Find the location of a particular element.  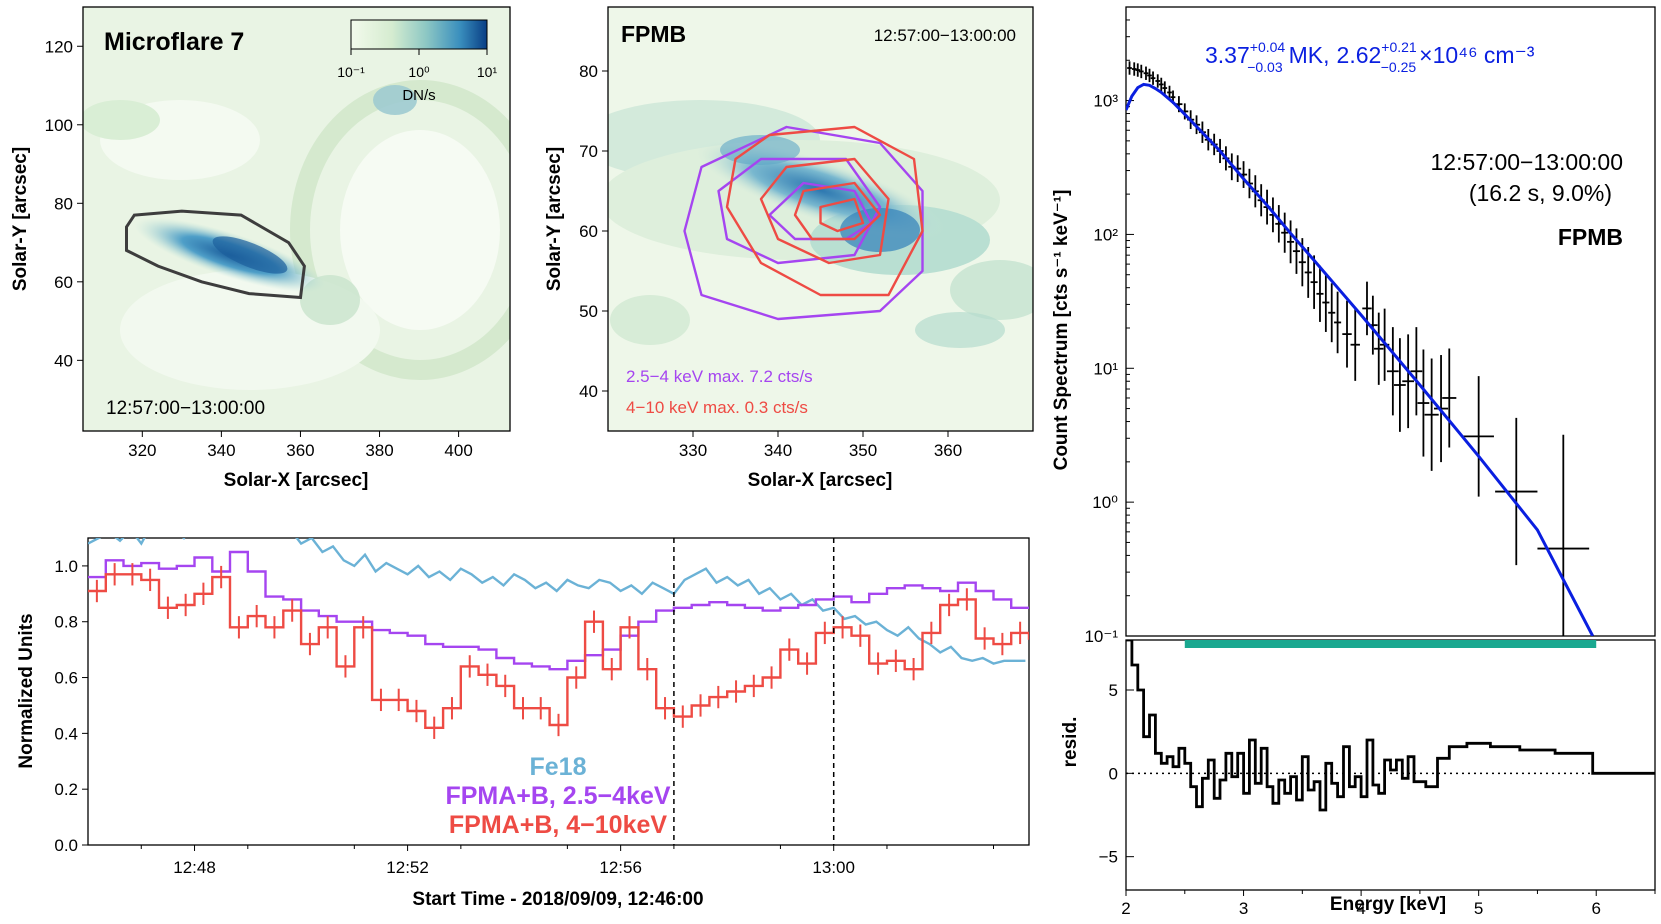

fpmb-legend-low: 2.5−4 keV max. 7.2 cts/s is located at coordinates (719, 376).